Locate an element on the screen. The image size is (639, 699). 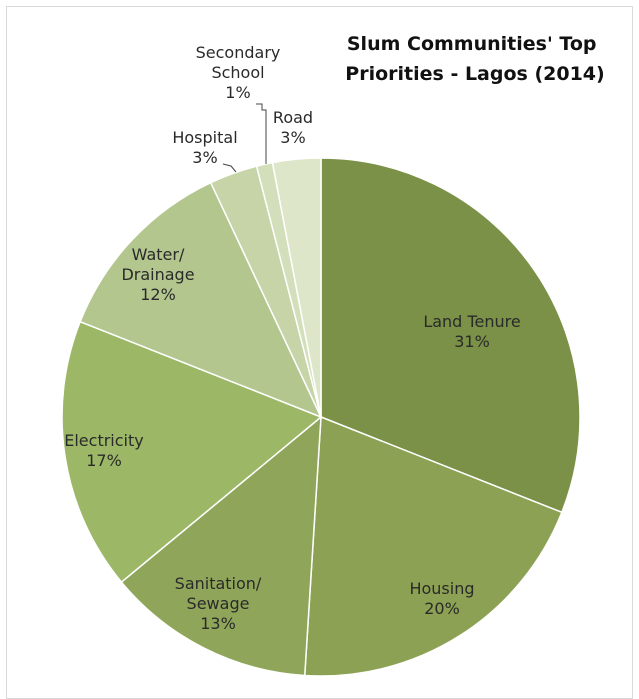
slice-label-6: Secondary School 1% is located at coordinates (238, 72).